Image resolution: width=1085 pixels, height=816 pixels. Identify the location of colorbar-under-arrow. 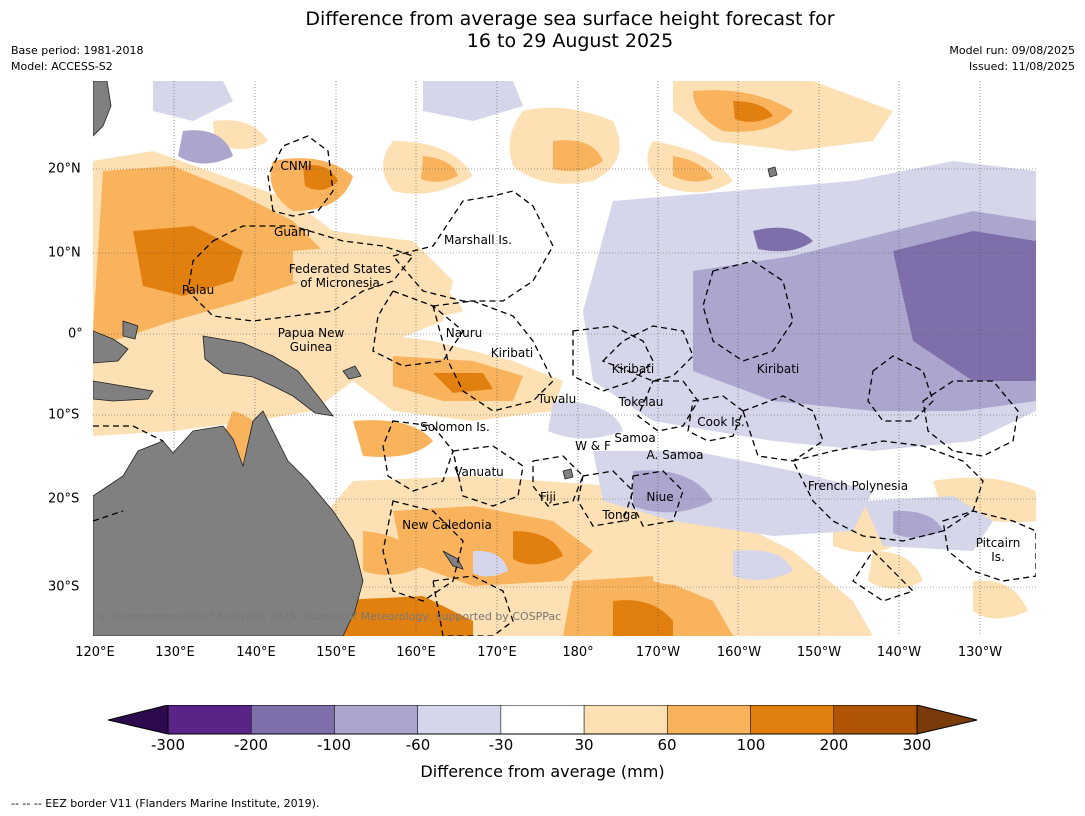
(138, 719).